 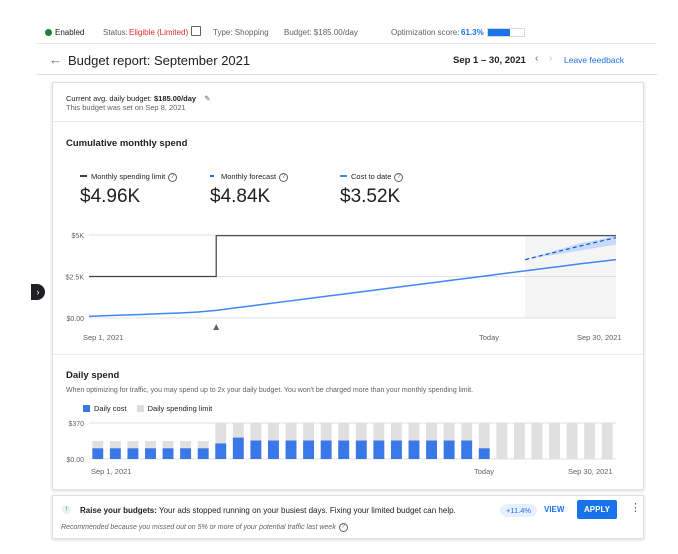 What do you see at coordinates (343, 176) in the screenshot?
I see `legend-swatch-cost` at bounding box center [343, 176].